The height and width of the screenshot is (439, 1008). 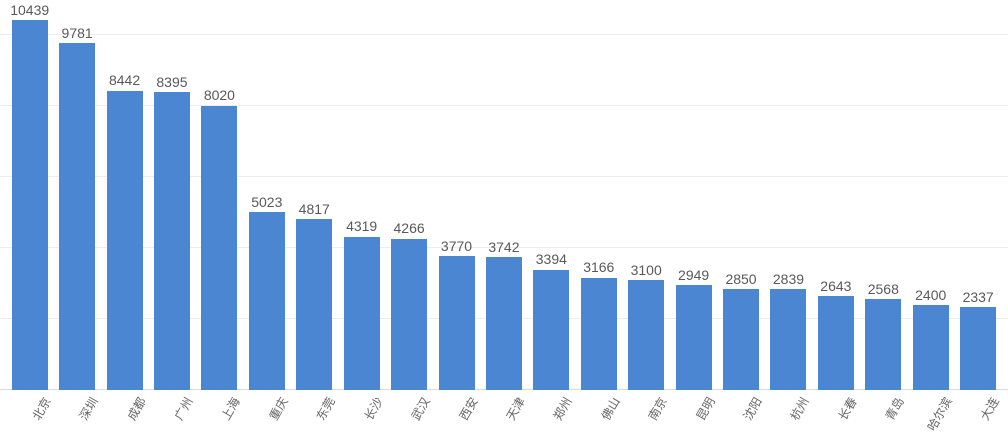 What do you see at coordinates (978, 219) in the screenshot?
I see `bar-column: 2337 大连` at bounding box center [978, 219].